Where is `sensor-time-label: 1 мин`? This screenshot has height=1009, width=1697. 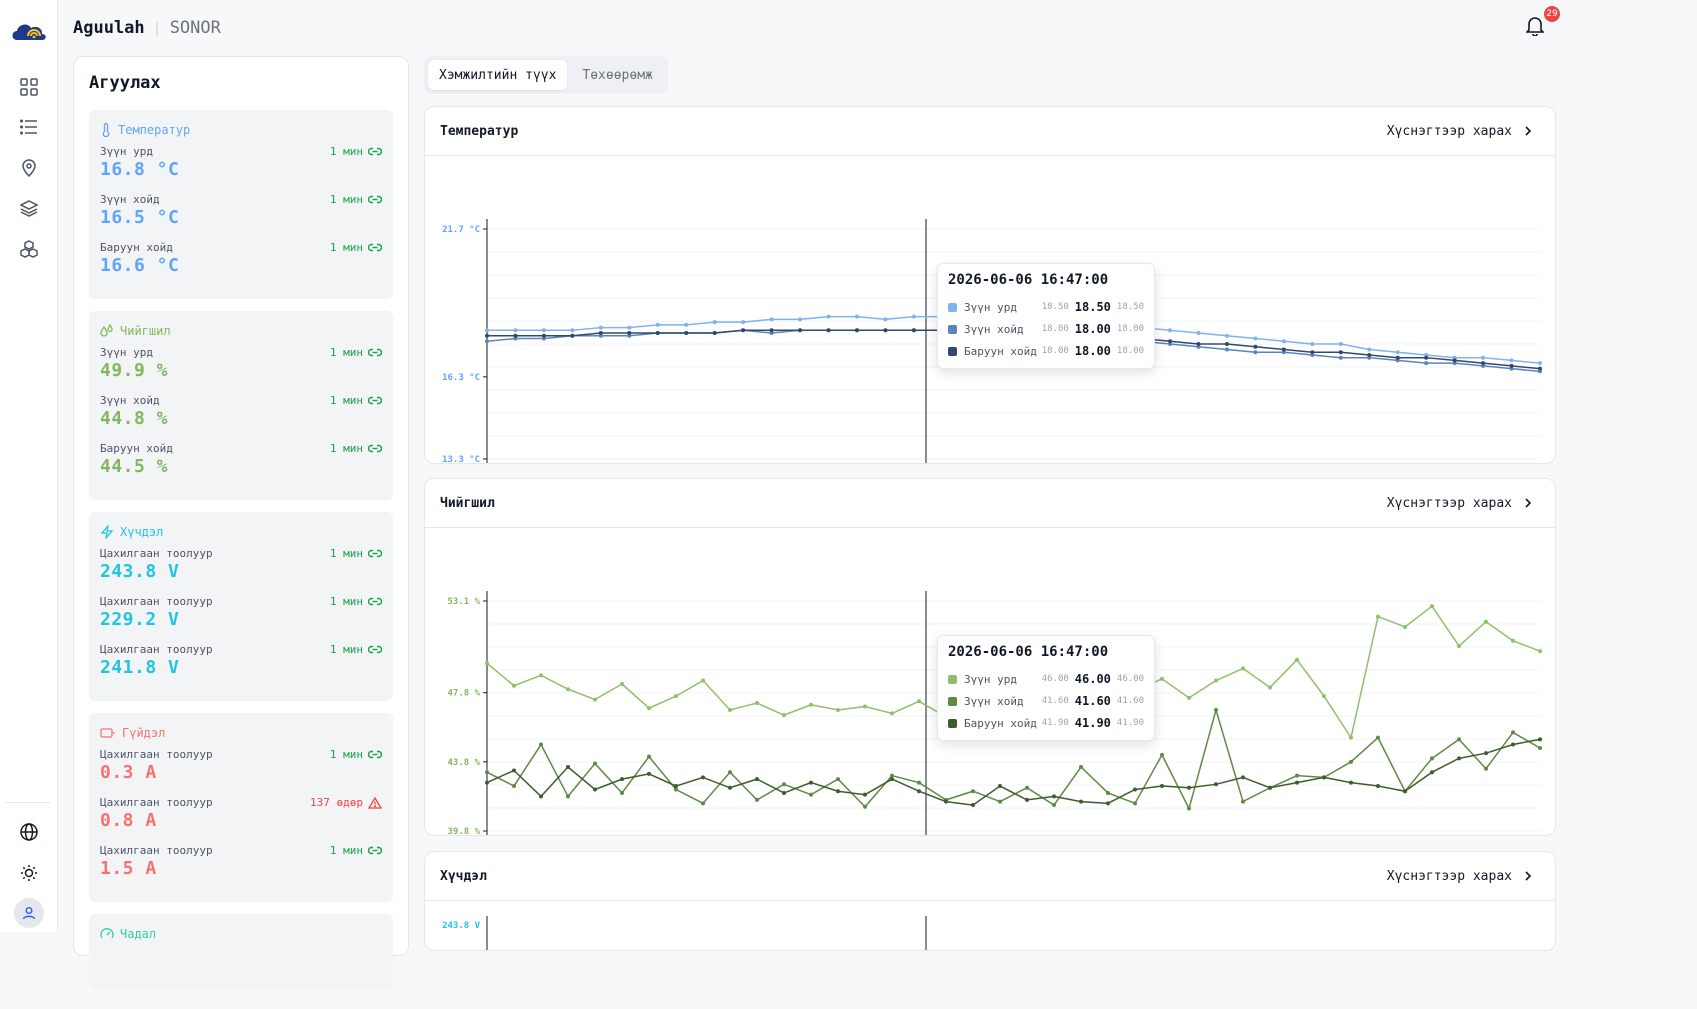 sensor-time-label: 1 мин is located at coordinates (346, 247).